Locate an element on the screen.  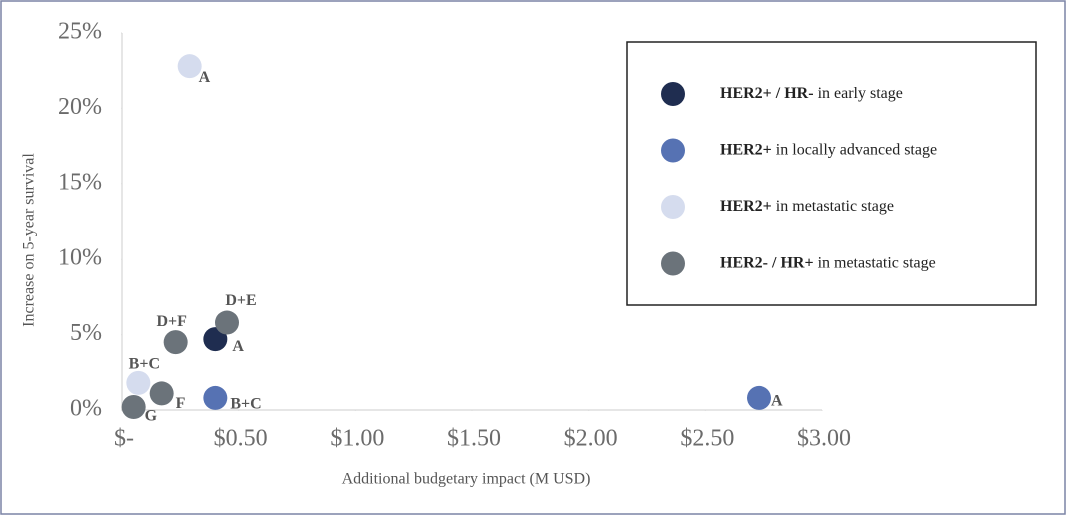
y-axis-title: Increase on 5-year survival is located at coordinates (29, 240).